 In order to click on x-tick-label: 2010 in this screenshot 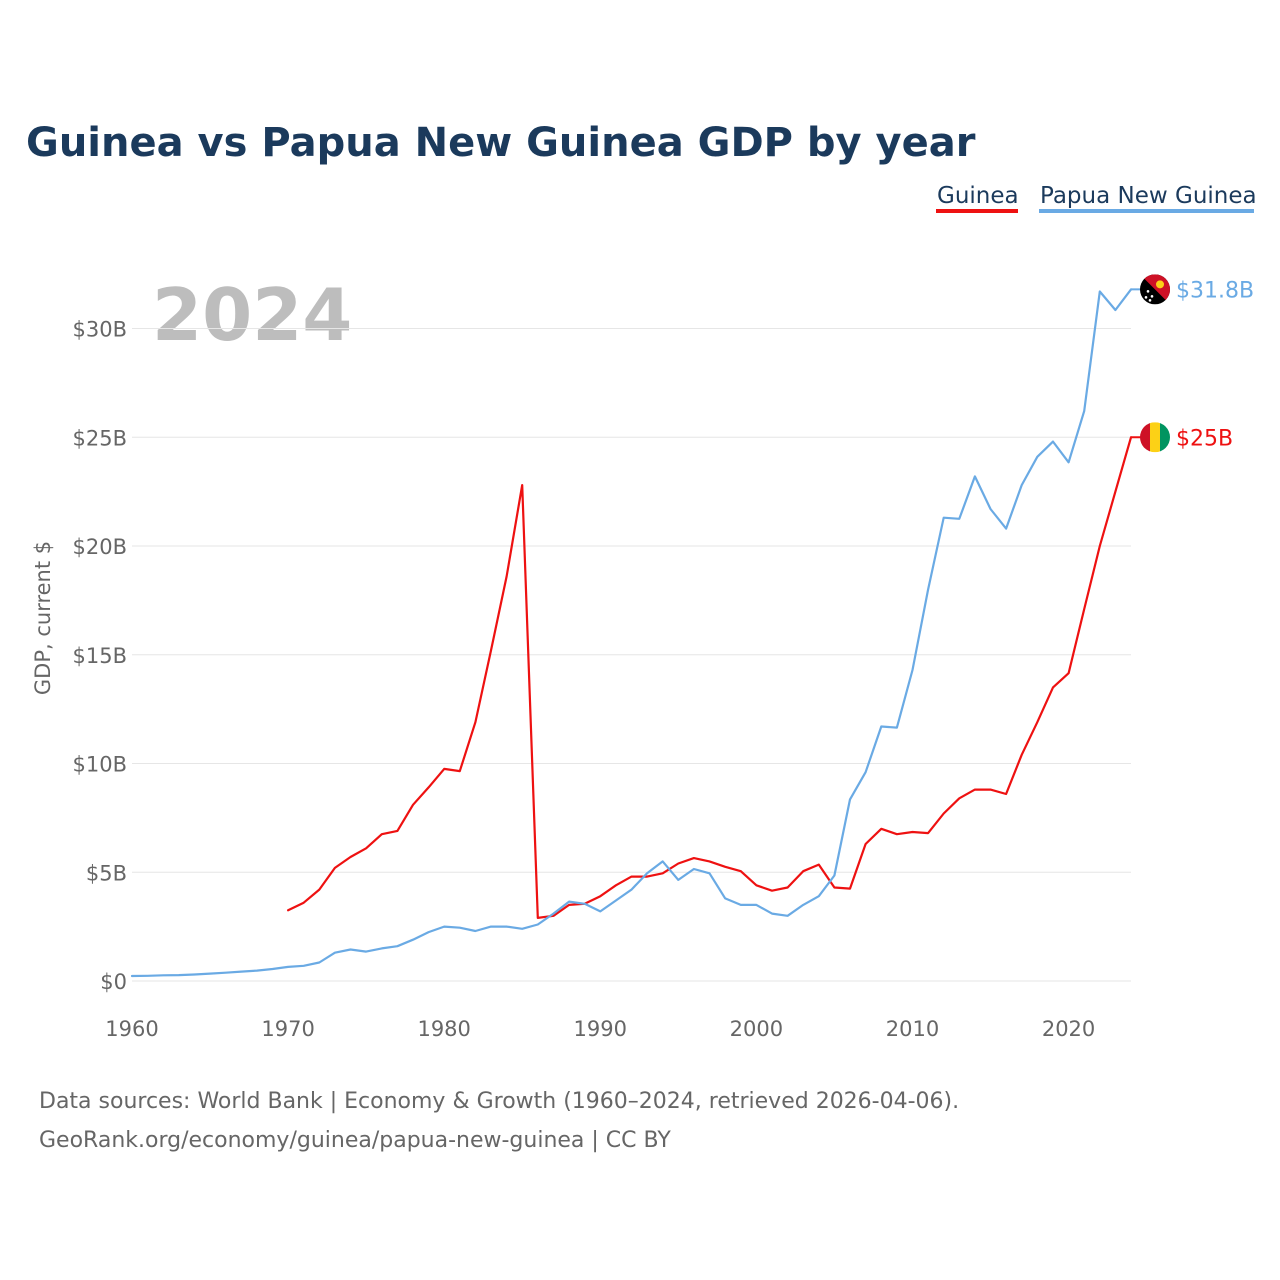, I will do `click(912, 1029)`.